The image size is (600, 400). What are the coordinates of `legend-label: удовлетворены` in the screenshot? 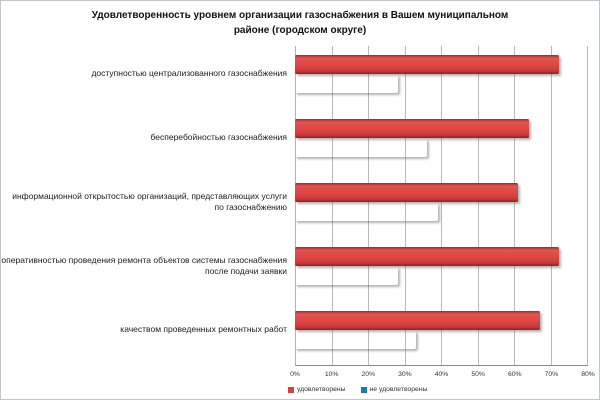 It's located at (321, 389).